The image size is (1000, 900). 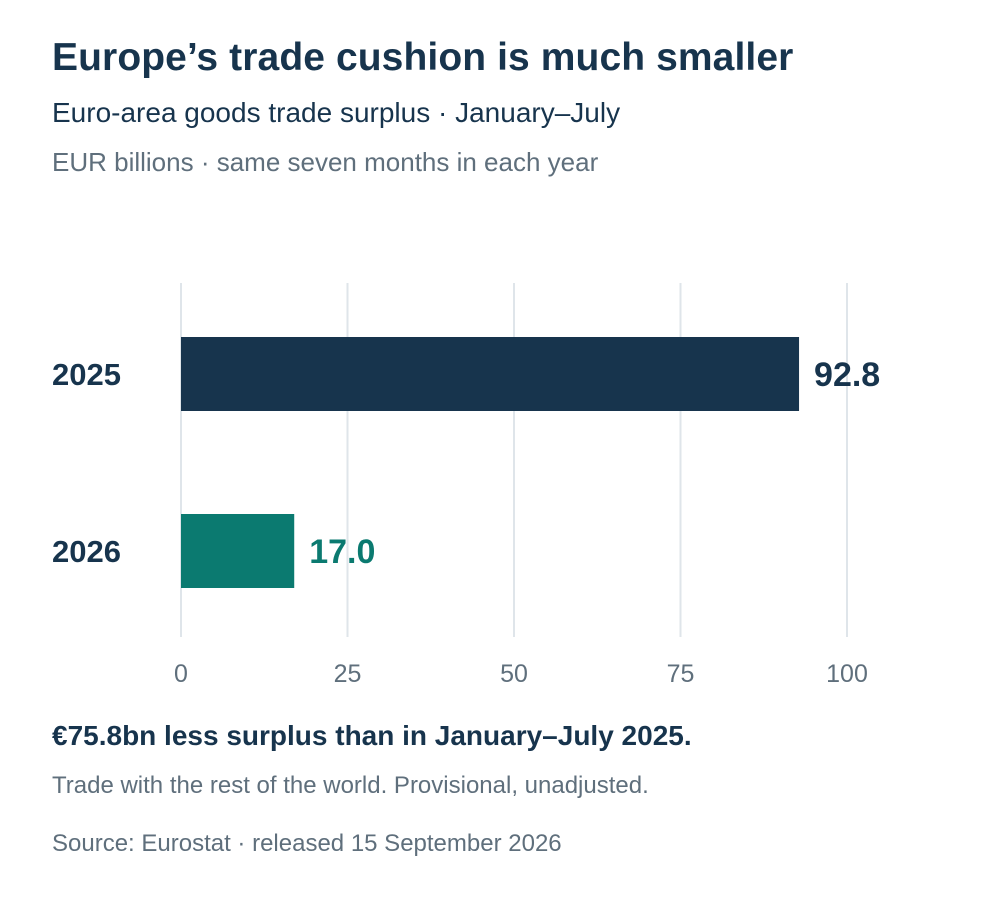 What do you see at coordinates (86, 463) in the screenshot?
I see `category-labels: 2025 2026` at bounding box center [86, 463].